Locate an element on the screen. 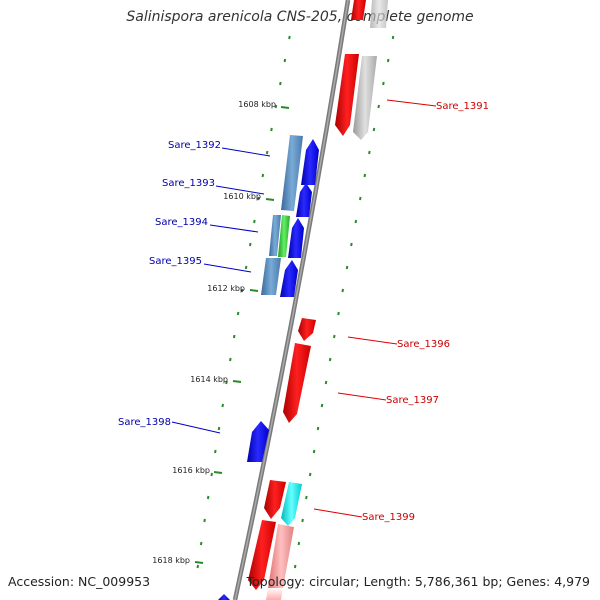 This screenshot has height=600, width=600. accession-text: Accession: NC_009953 is located at coordinates (79, 581).